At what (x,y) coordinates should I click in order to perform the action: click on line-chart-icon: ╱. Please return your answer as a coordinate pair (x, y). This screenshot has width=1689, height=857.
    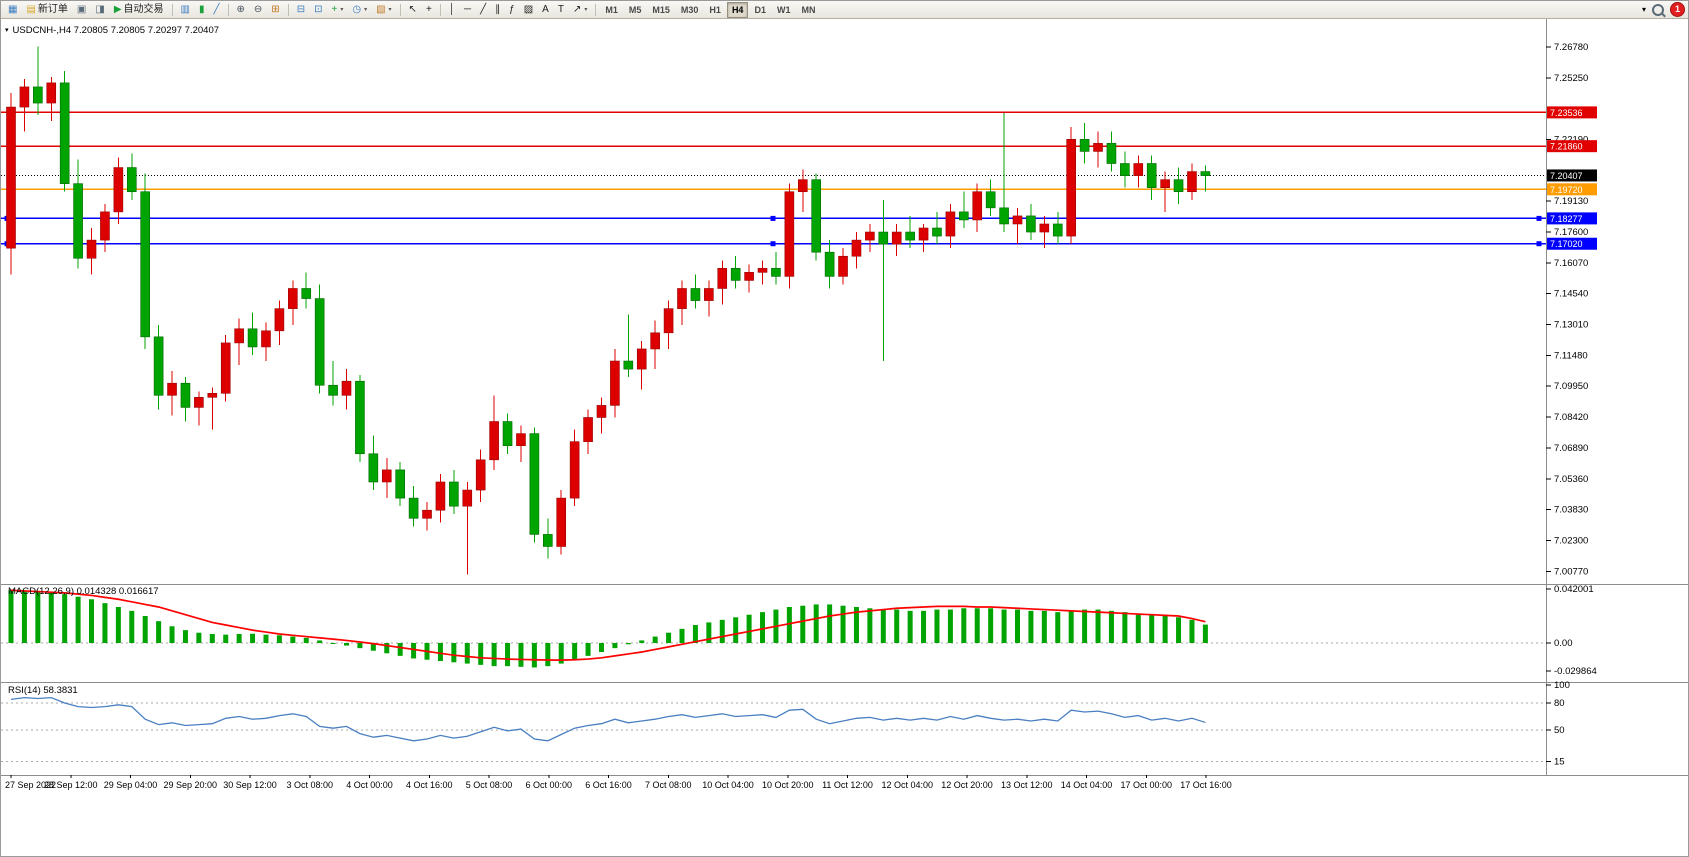
    Looking at the image, I should click on (216, 9).